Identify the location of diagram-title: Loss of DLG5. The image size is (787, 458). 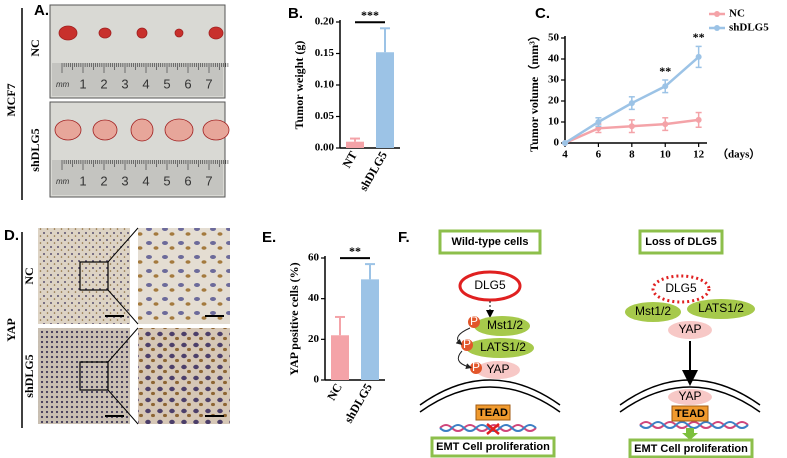
(681, 242).